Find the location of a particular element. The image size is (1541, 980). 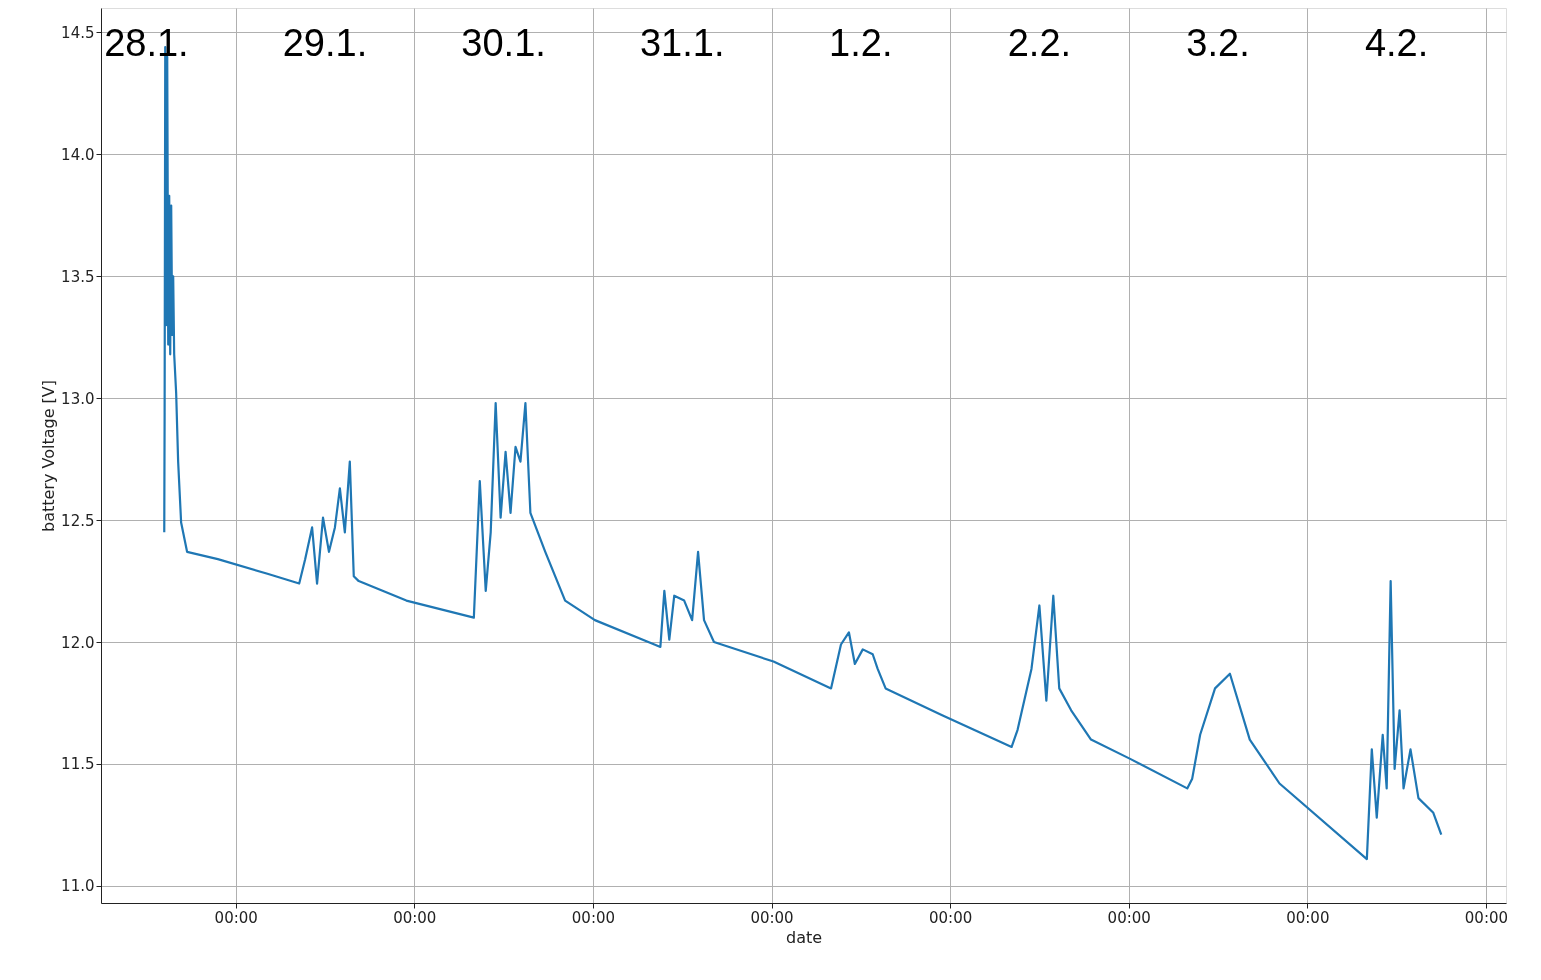

annotation: 4.2. is located at coordinates (1396, 43).